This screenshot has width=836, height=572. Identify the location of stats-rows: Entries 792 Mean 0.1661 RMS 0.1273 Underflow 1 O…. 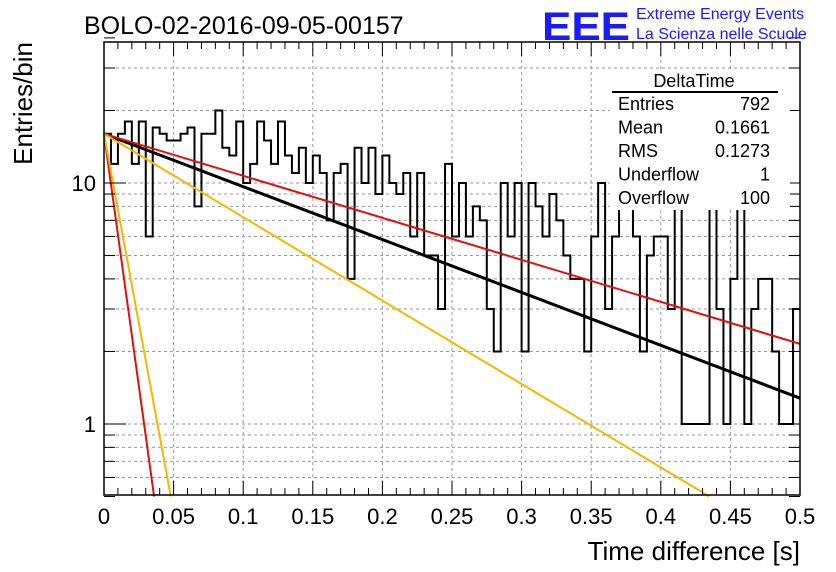
(694, 151).